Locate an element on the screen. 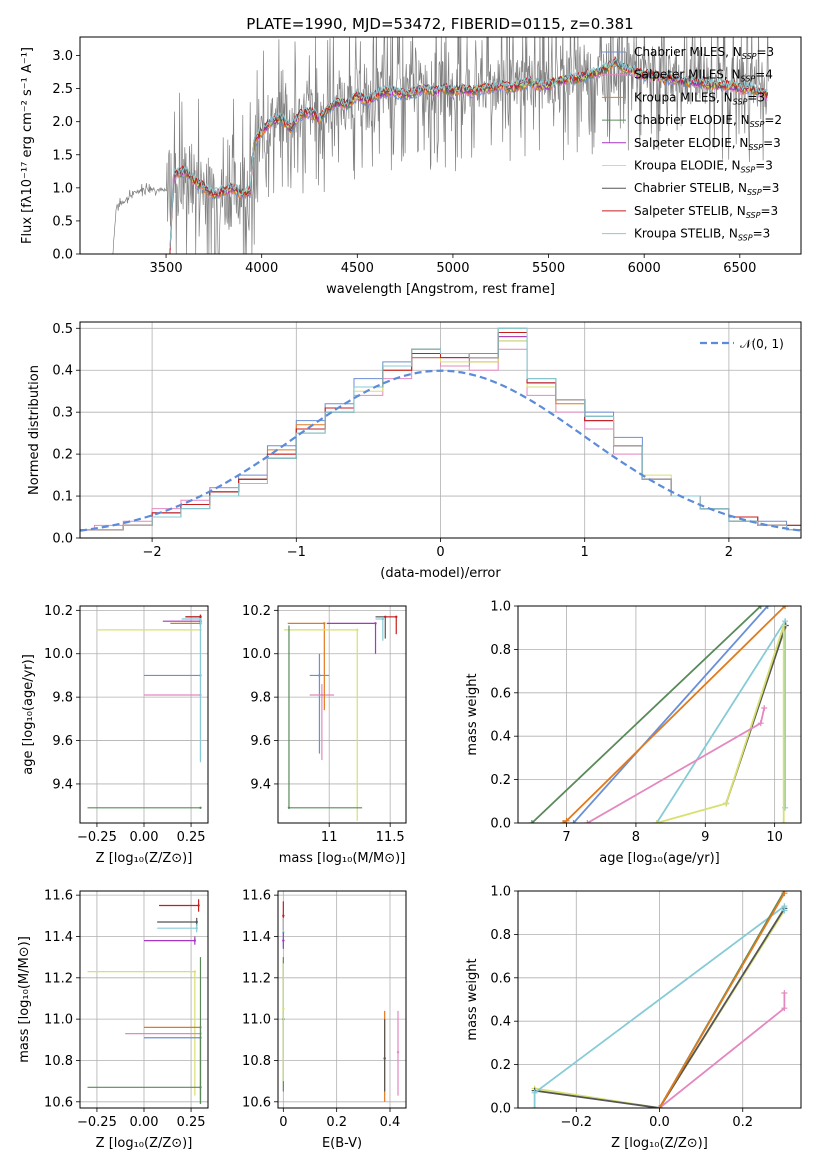 The image size is (819, 1170). panel-ebv-mass: 0 0.2 0.4 10.6 10.8 11.0 11.2 11.4 11.6 E(B-V) is located at coordinates (324, 1020).